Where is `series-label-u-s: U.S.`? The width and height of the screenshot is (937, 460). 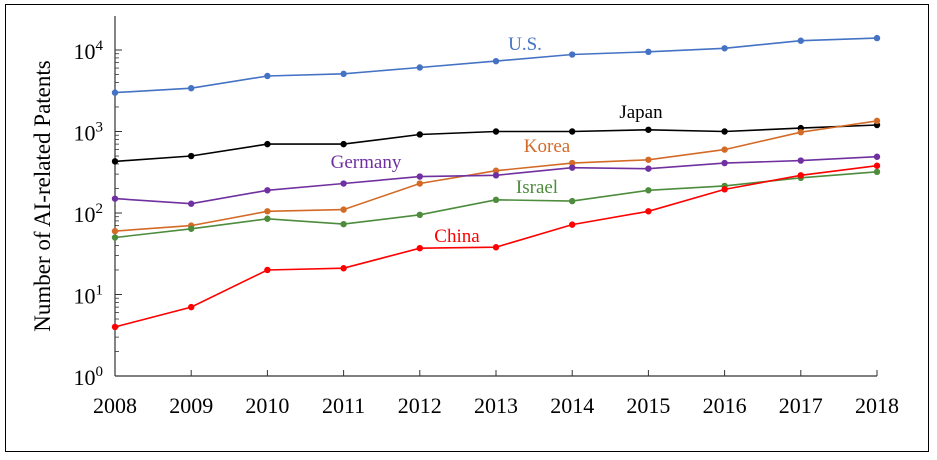
series-label-u-s: U.S. is located at coordinates (525, 44).